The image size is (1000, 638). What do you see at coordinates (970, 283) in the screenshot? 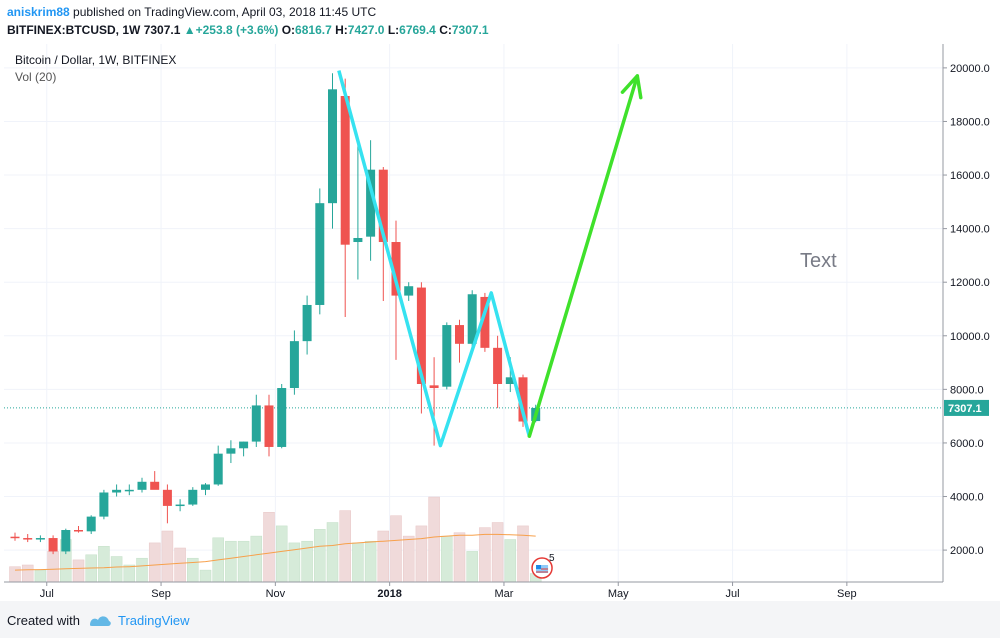
I see `price-tick-label: 12000.0` at bounding box center [970, 283].